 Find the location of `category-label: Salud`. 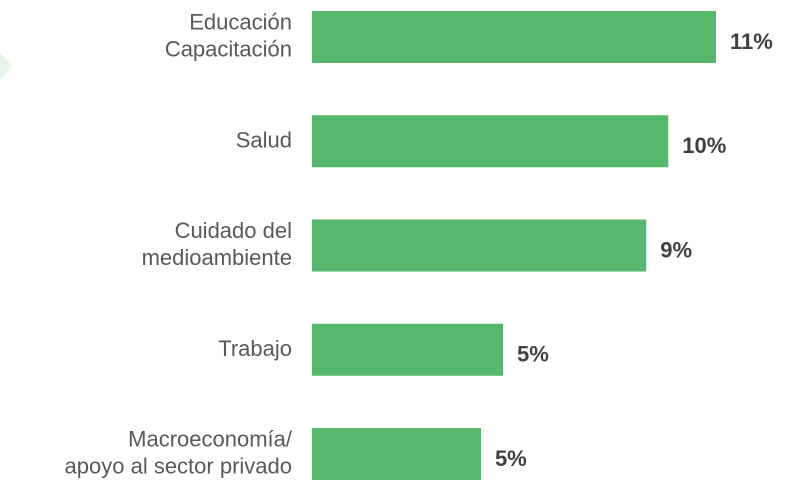

category-label: Salud is located at coordinates (264, 139).